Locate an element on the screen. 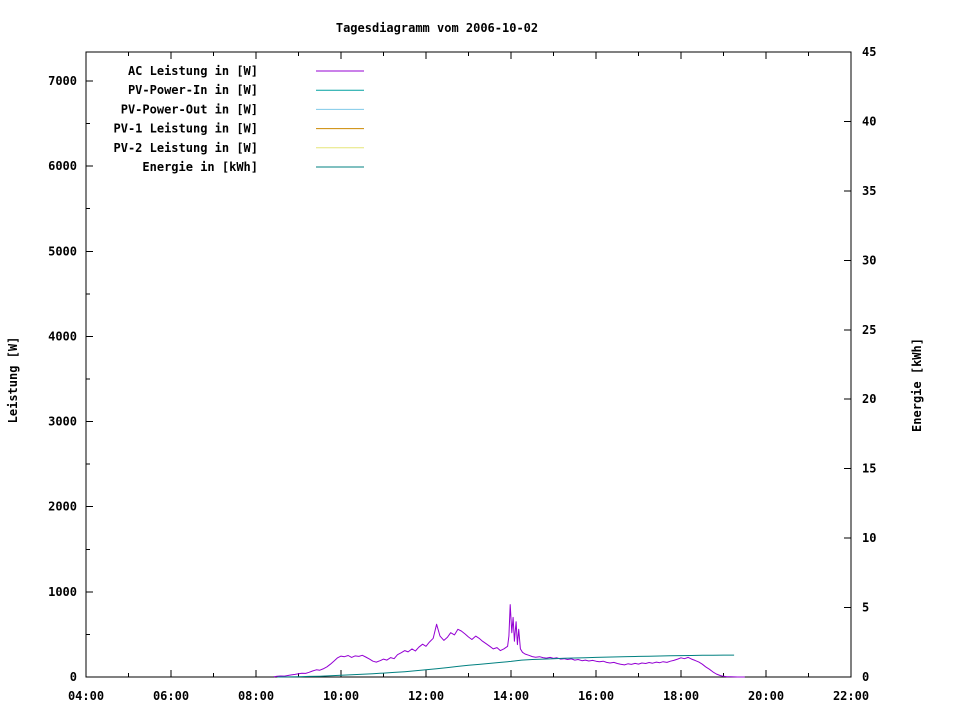 This screenshot has width=960, height=725. series-line-ac-leistung-in-w is located at coordinates (509, 641).